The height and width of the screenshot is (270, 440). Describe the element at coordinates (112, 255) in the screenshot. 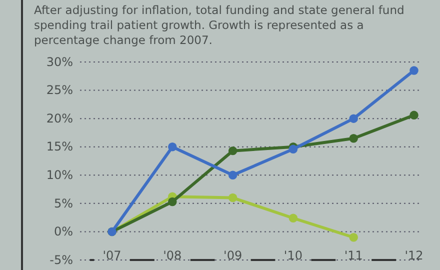

I see `x-tick-label: '07` at that location.